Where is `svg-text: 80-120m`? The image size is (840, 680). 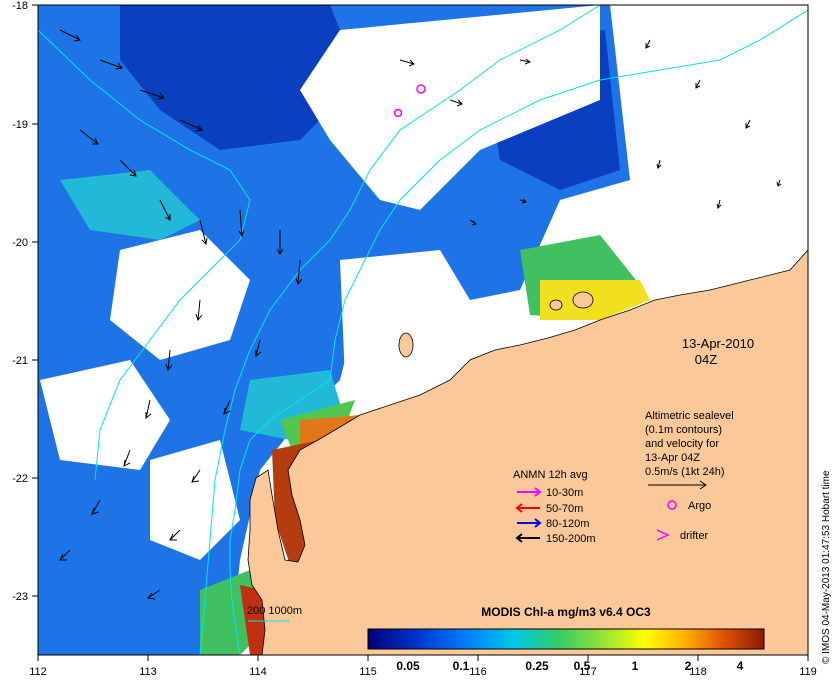
svg-text: 80-120m is located at coordinates (567, 524).